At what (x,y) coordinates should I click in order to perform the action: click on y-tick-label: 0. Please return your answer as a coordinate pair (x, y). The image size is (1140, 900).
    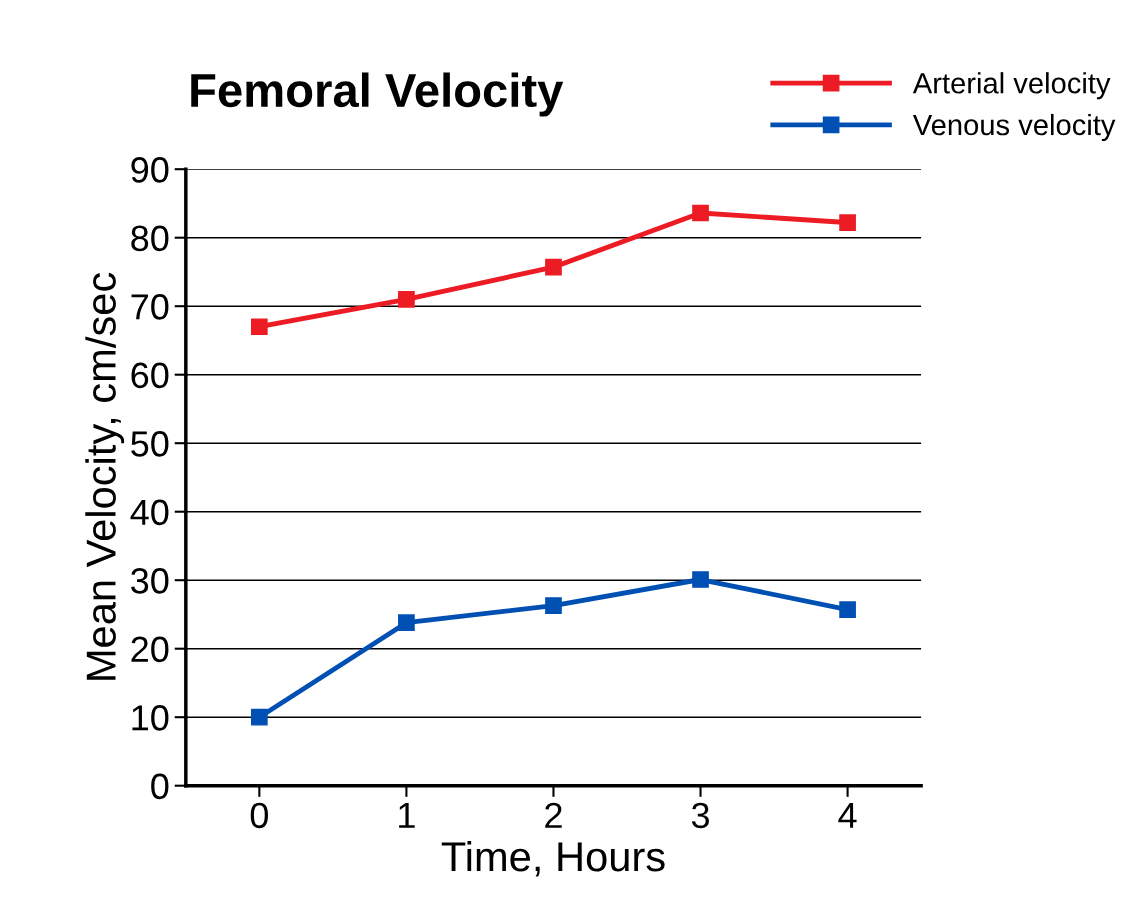
    Looking at the image, I should click on (160, 786).